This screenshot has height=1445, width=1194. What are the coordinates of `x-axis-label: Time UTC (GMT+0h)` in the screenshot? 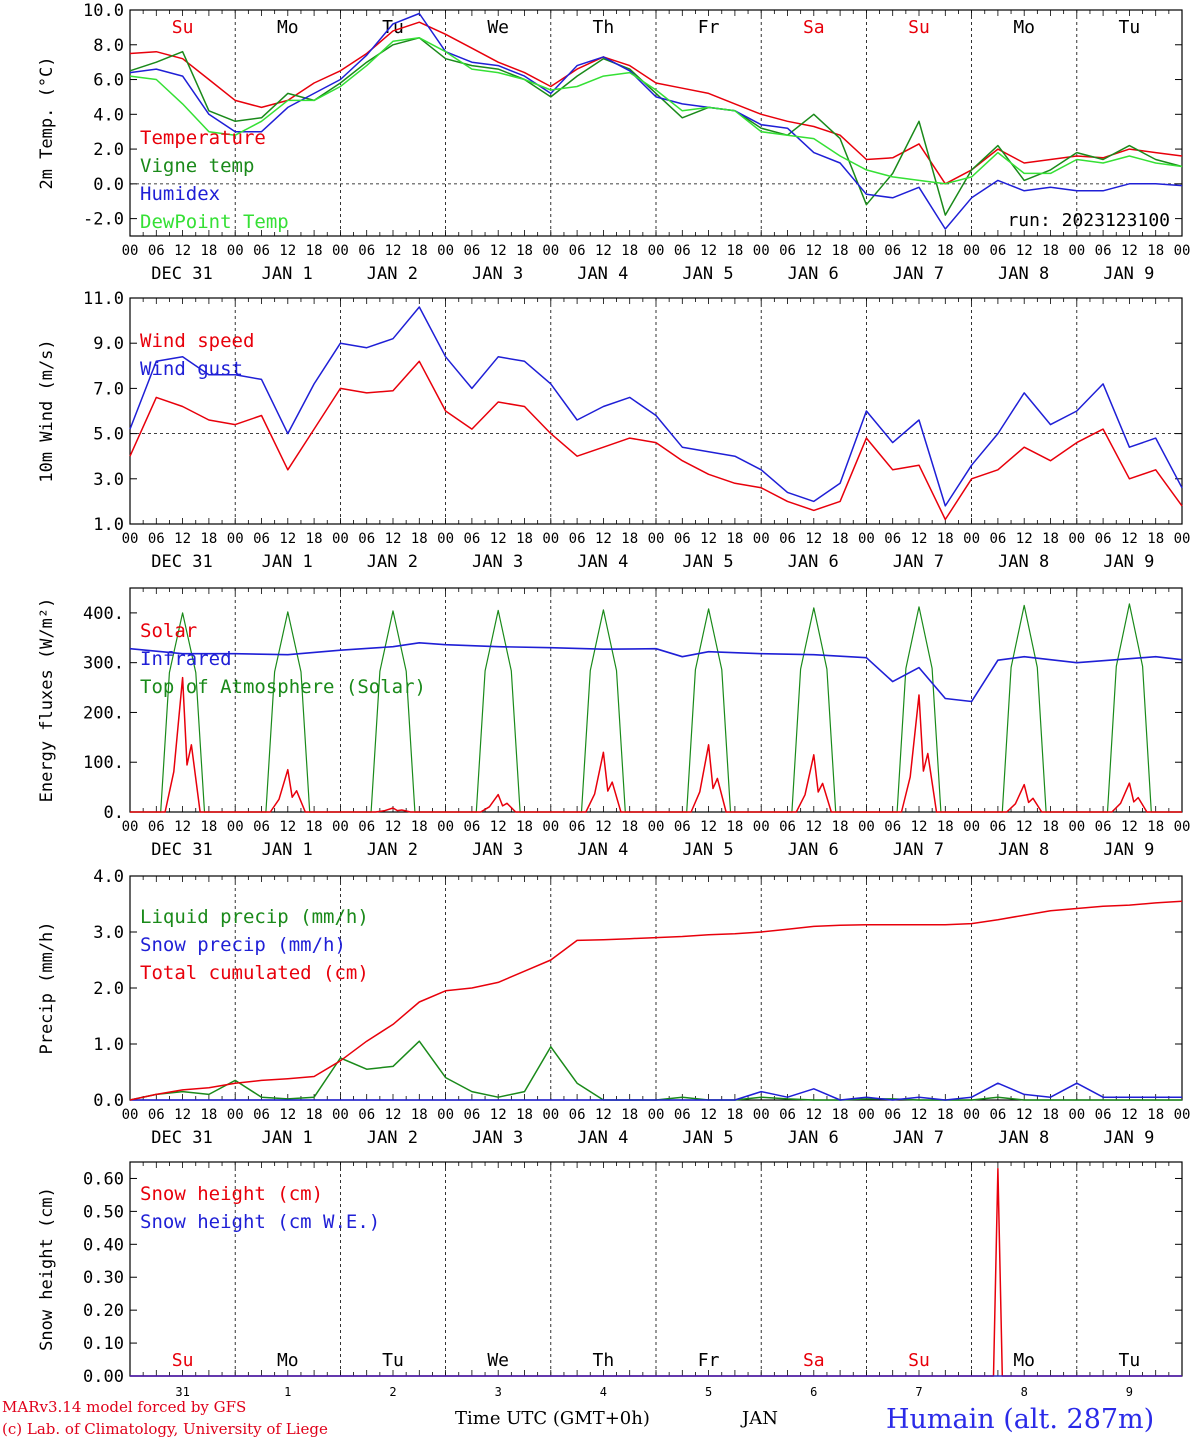 It's located at (552, 1418).